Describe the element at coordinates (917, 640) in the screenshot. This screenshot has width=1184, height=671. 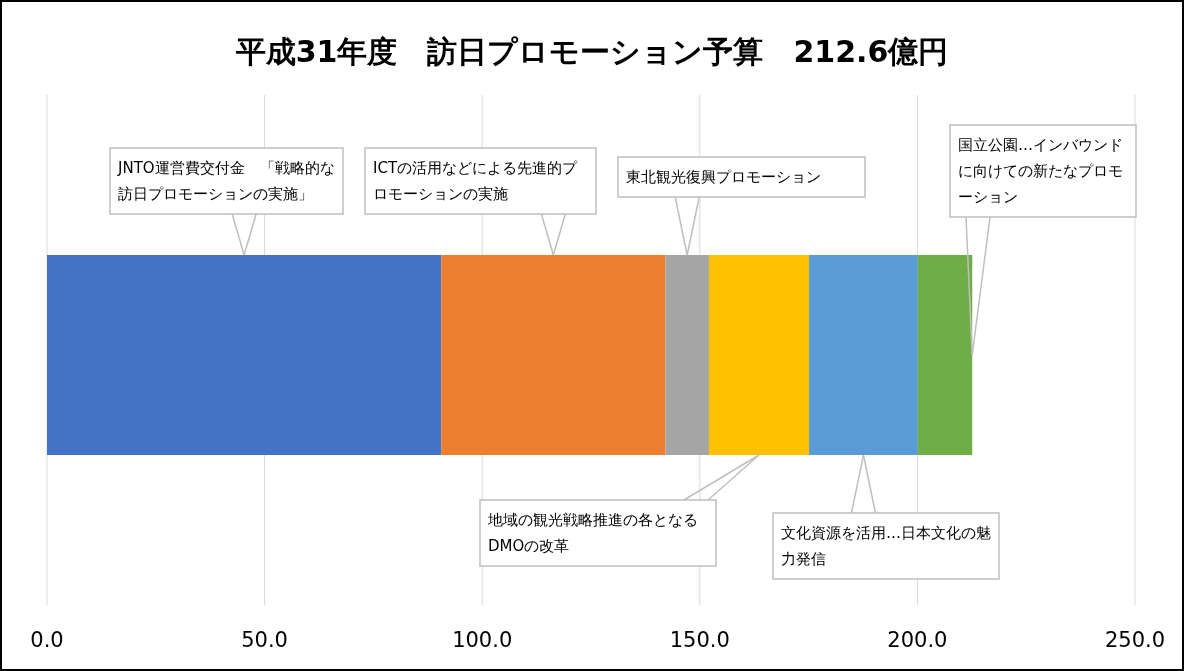
I see `x-tick-label: 200.0` at that location.